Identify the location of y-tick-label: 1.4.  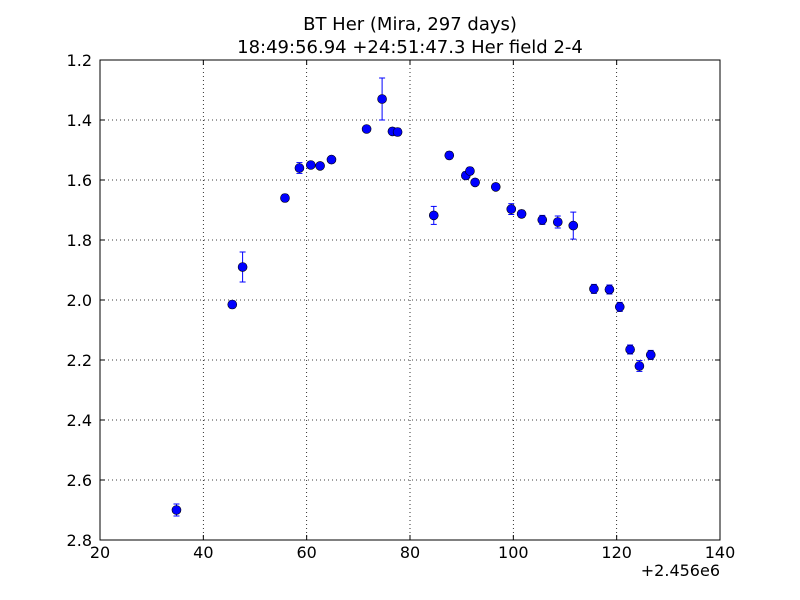
(79, 120).